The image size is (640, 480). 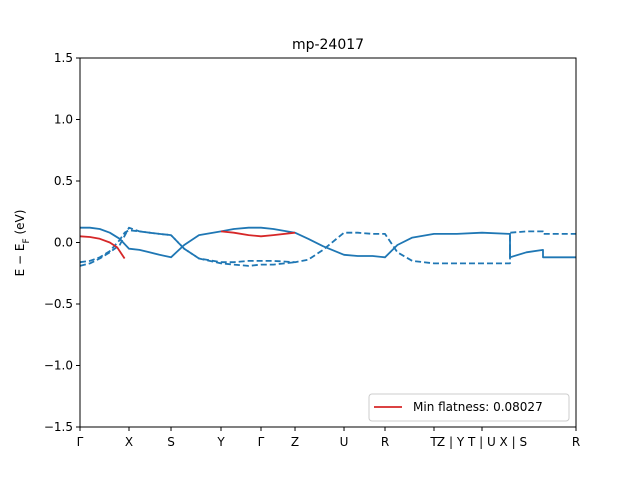 What do you see at coordinates (220, 442) in the screenshot?
I see `x-tick-label: Y` at bounding box center [220, 442].